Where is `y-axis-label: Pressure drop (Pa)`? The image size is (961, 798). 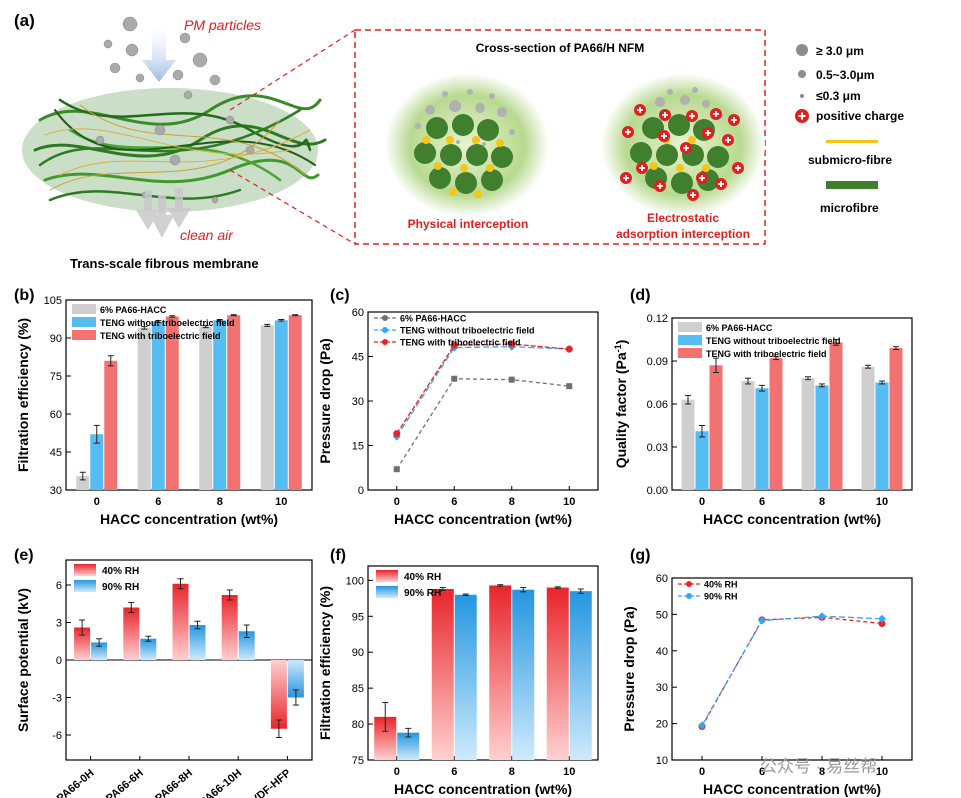 y-axis-label: Pressure drop (Pa) is located at coordinates (325, 400).